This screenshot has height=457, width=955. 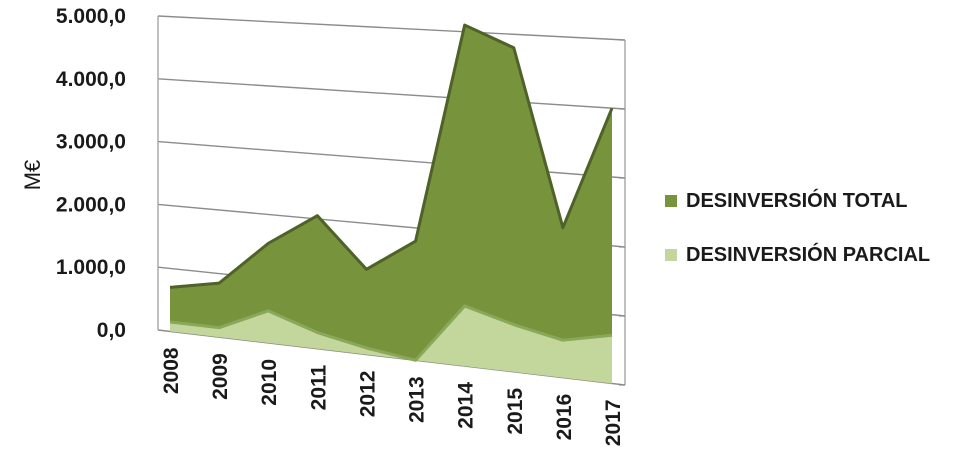 I want to click on legend-item-total: DESINVERSIÓN TOTAL, so click(x=797, y=201).